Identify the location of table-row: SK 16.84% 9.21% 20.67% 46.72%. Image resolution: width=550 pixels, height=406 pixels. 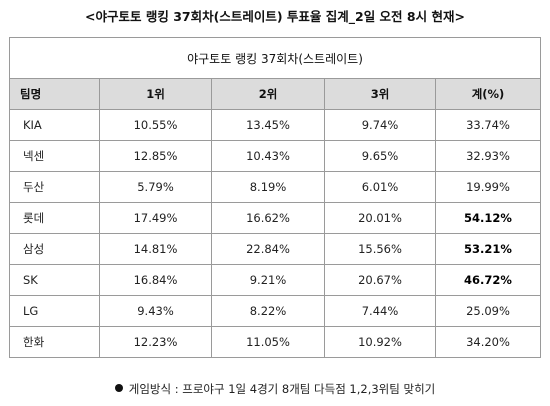
(275, 280).